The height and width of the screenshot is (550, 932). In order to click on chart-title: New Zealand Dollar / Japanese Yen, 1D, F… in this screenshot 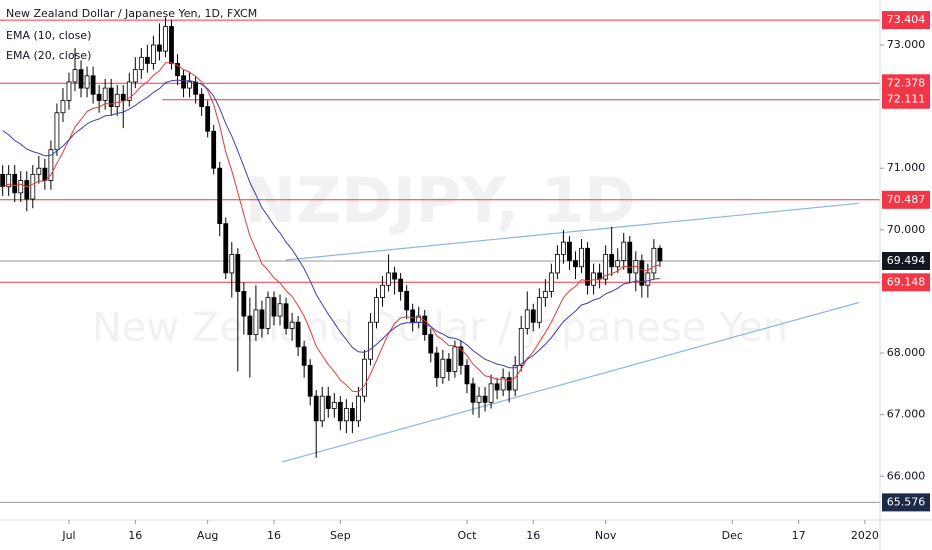, I will do `click(131, 13)`.